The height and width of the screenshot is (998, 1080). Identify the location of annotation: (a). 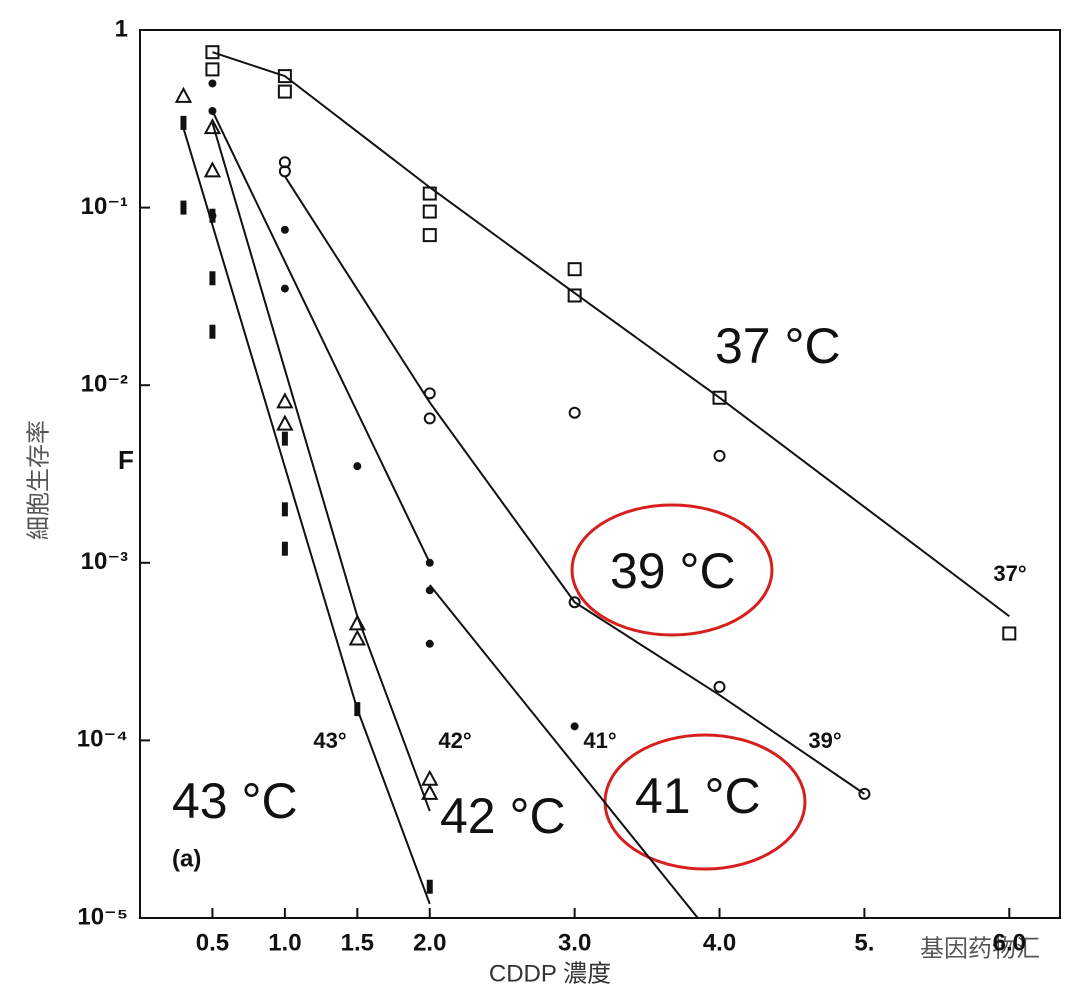
(186, 858).